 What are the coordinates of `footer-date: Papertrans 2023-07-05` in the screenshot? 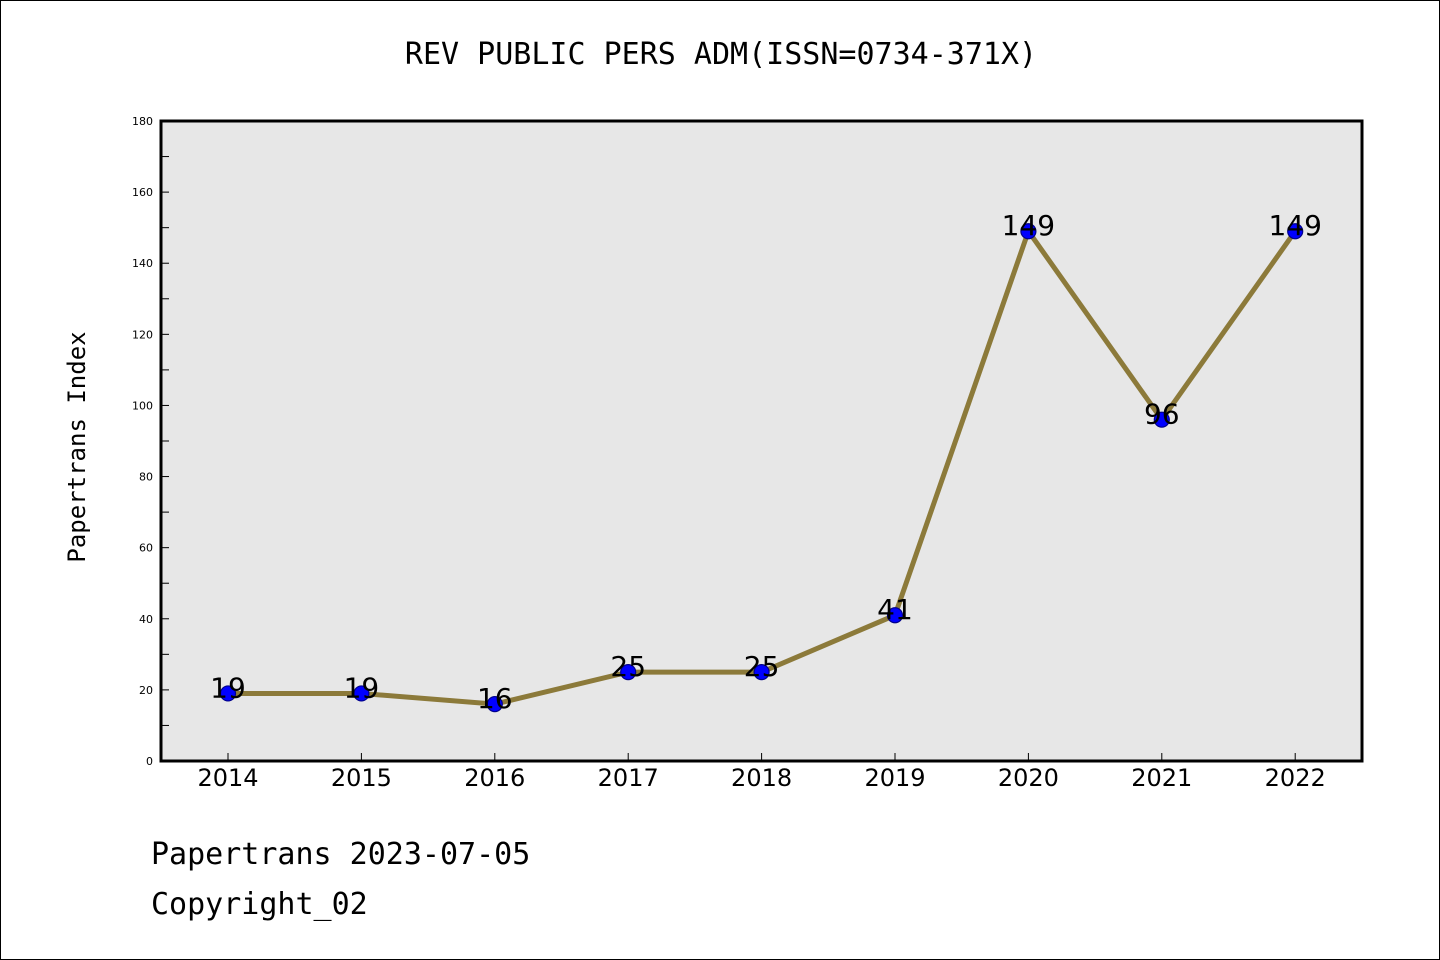 It's located at (341, 854).